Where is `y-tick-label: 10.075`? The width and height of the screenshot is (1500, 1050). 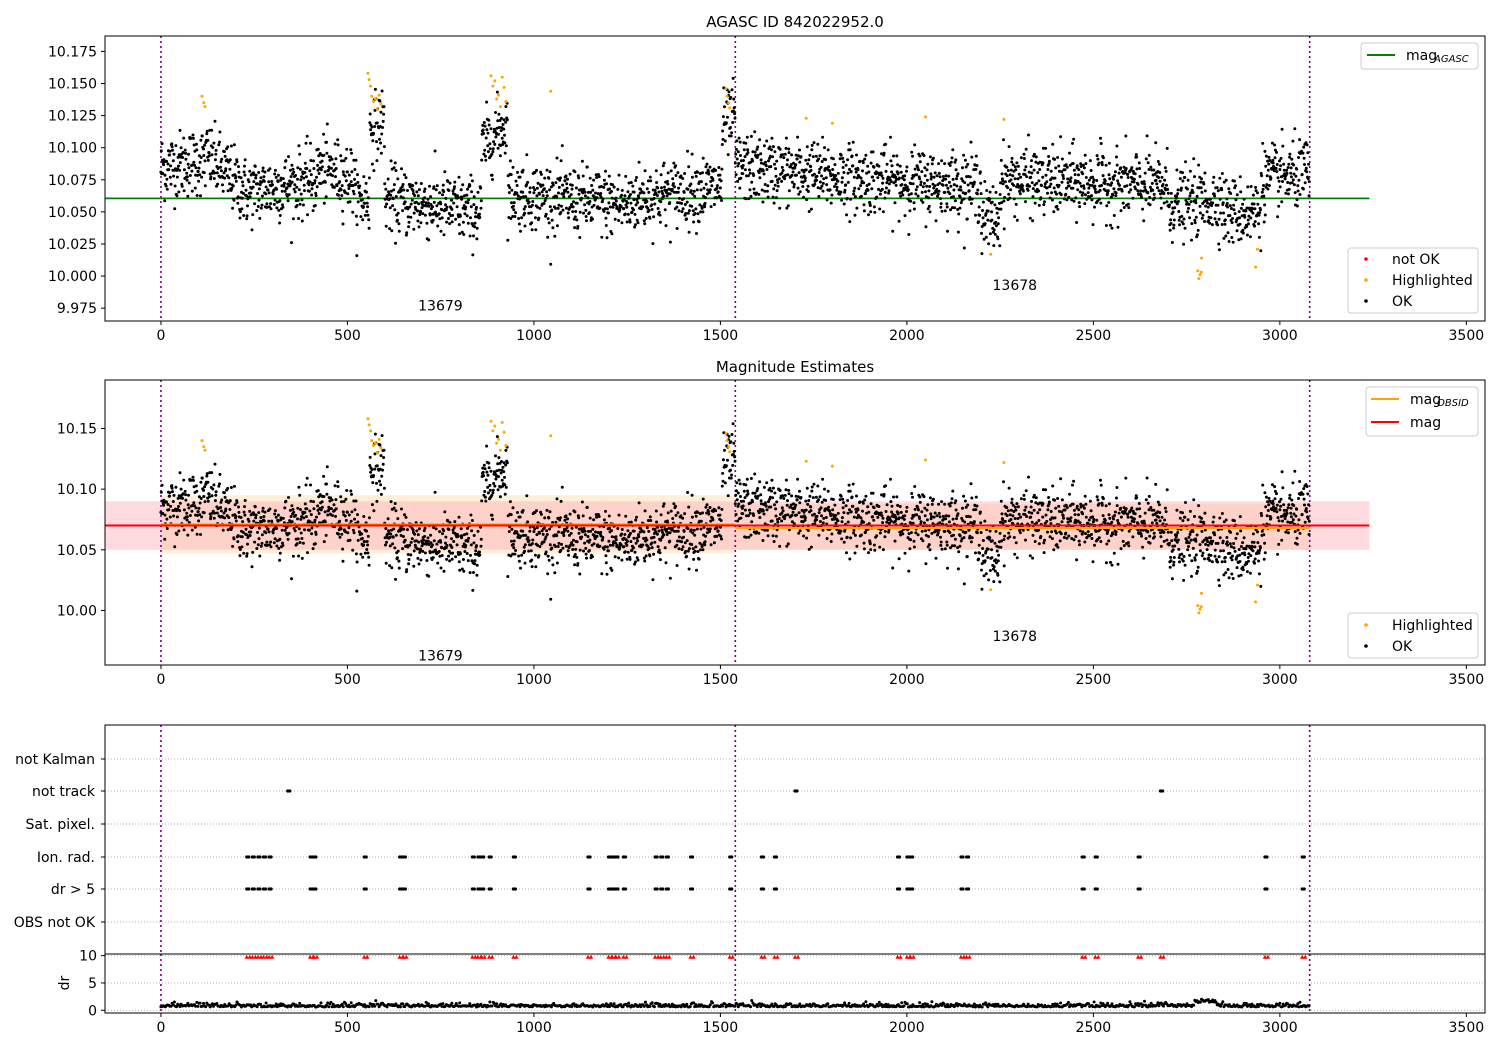 y-tick-label: 10.075 is located at coordinates (72, 181).